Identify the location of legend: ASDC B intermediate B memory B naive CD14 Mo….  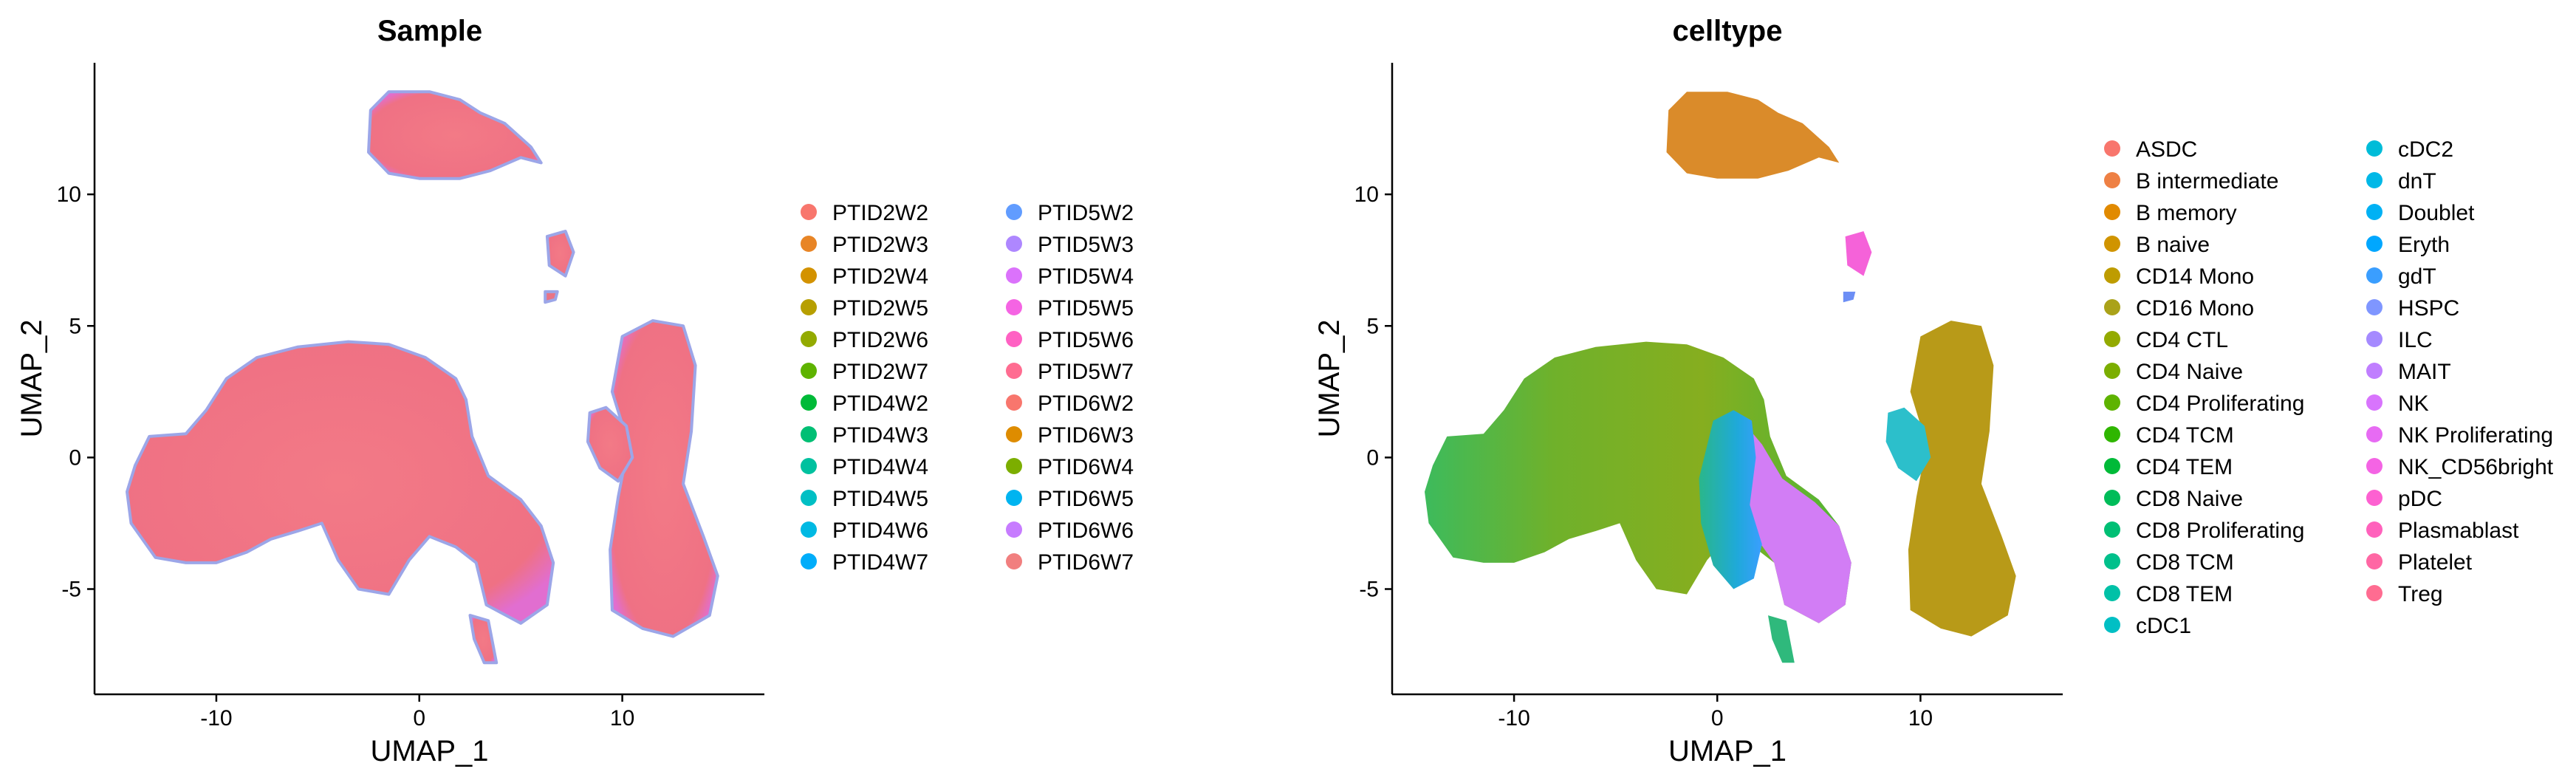
(2329, 387).